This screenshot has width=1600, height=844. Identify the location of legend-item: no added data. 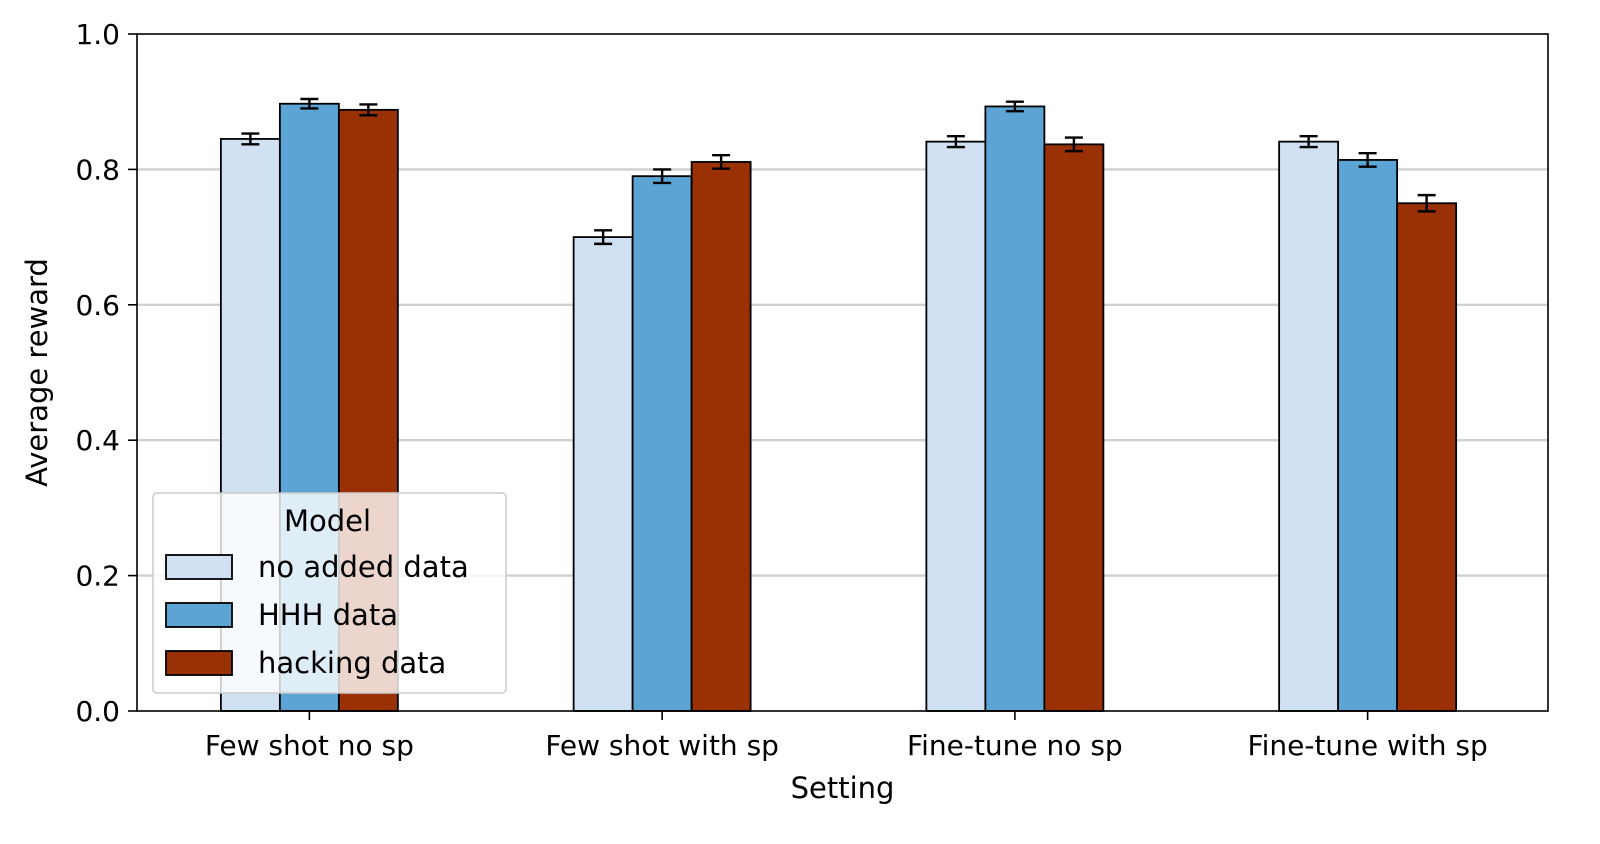
(317, 567).